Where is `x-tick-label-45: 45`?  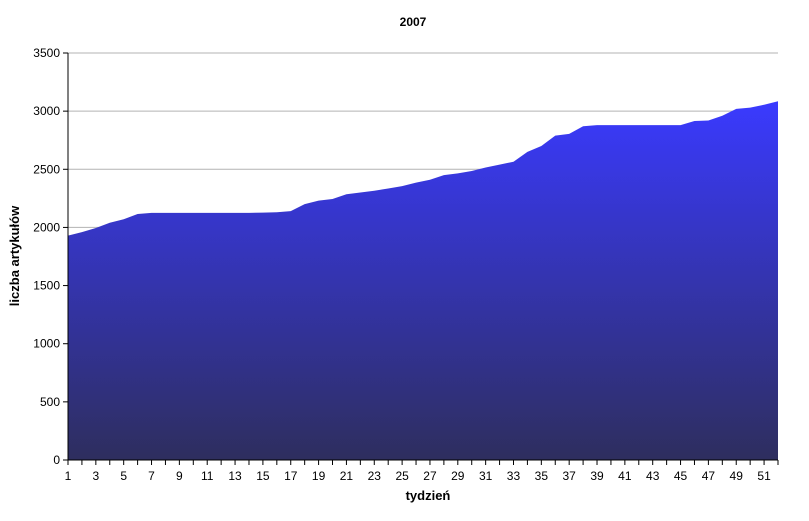
x-tick-label-45: 45 is located at coordinates (681, 476).